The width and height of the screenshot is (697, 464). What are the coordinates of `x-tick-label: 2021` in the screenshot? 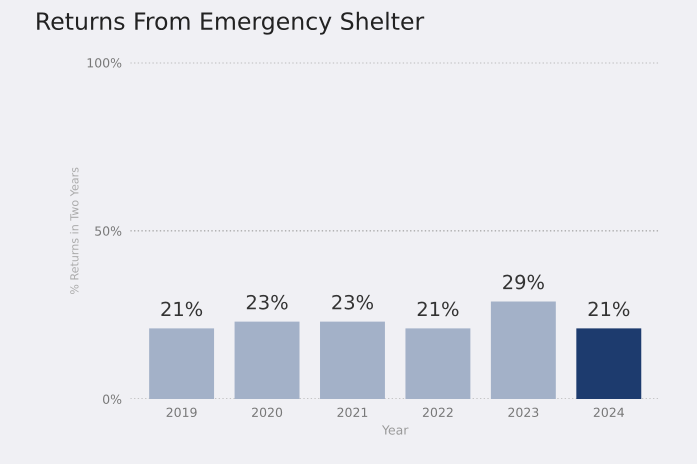 It's located at (352, 413).